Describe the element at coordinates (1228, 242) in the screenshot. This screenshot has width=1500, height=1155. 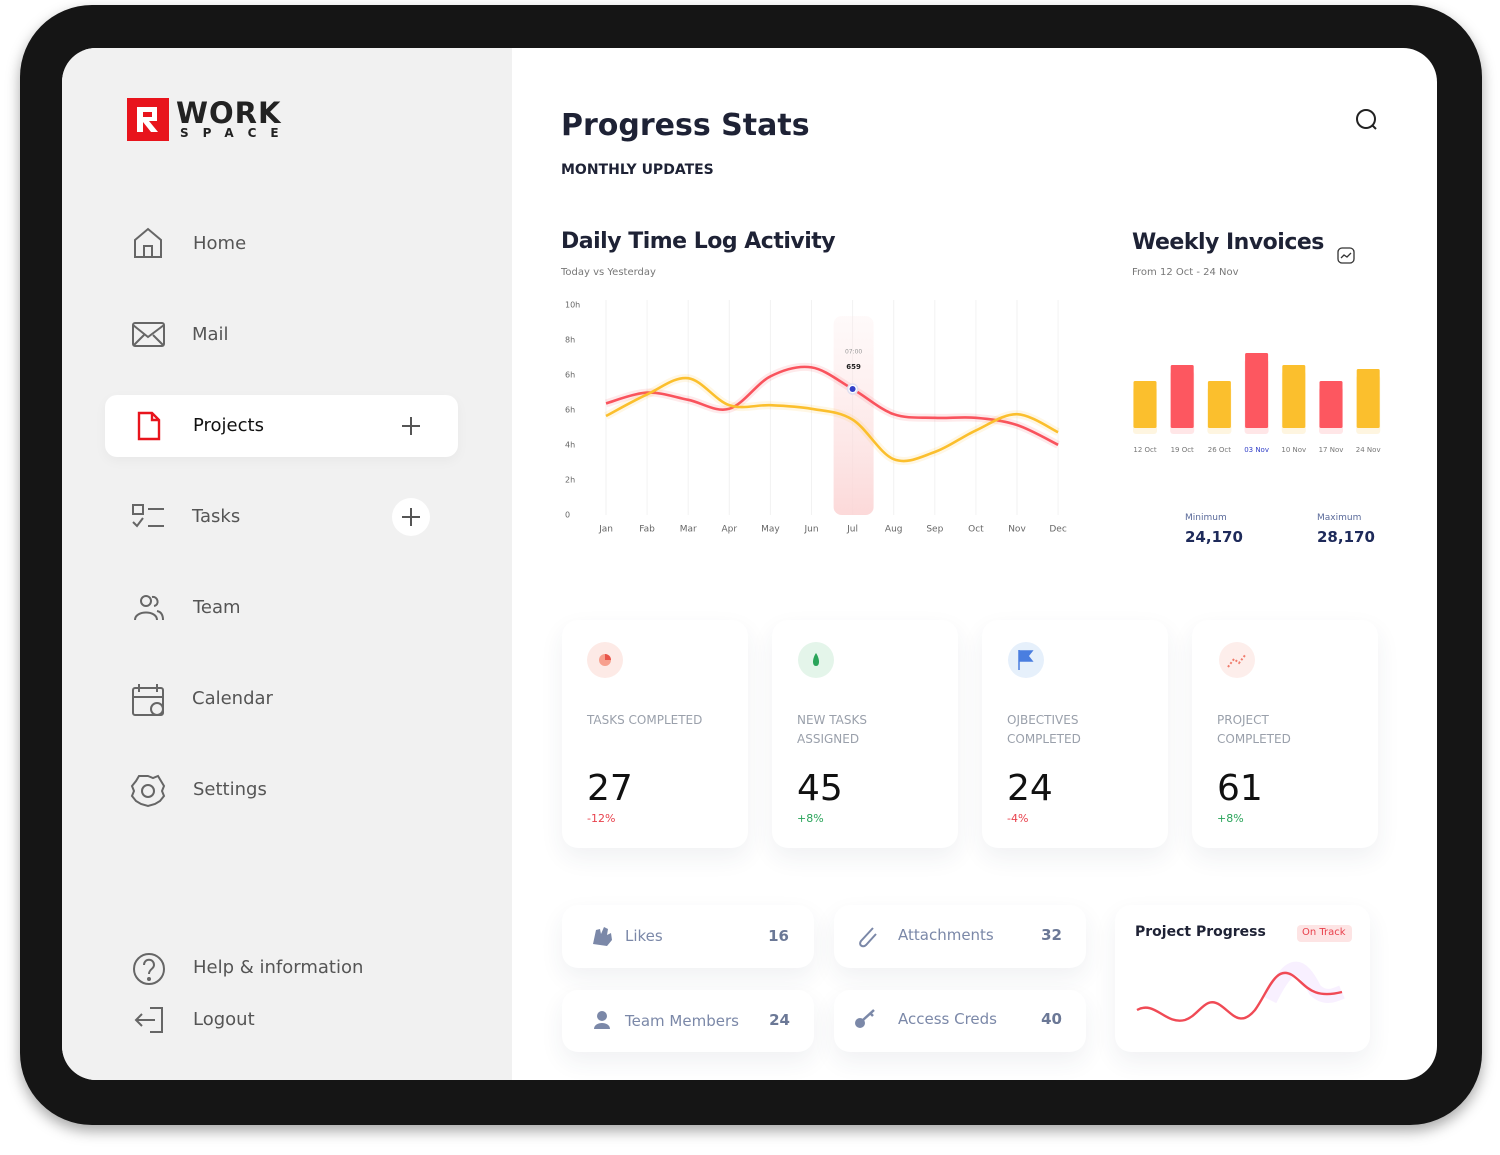
I see `chart-title: Weekly Invoices` at that location.